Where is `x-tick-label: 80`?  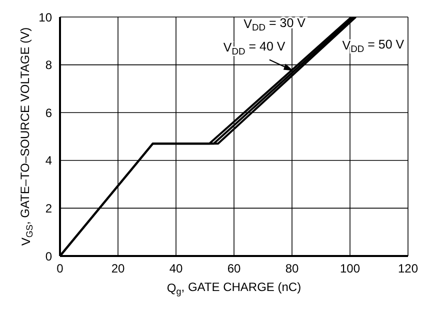 x-tick-label: 80 is located at coordinates (292, 269).